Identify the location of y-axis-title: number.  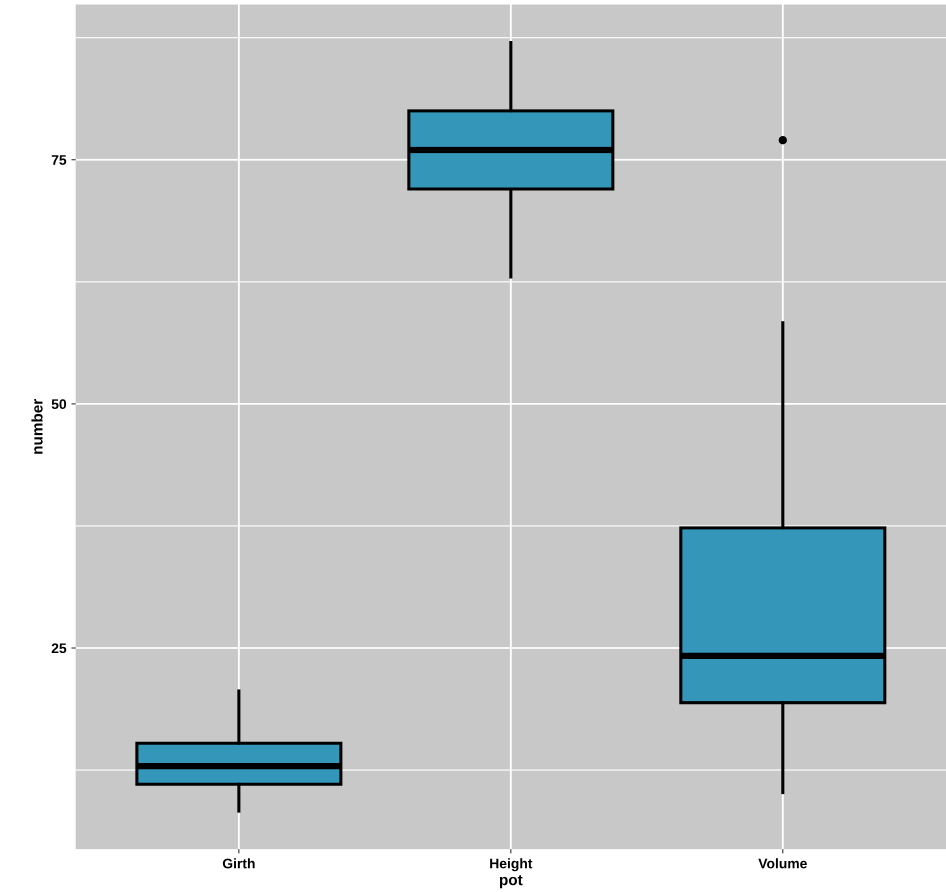
(37, 426).